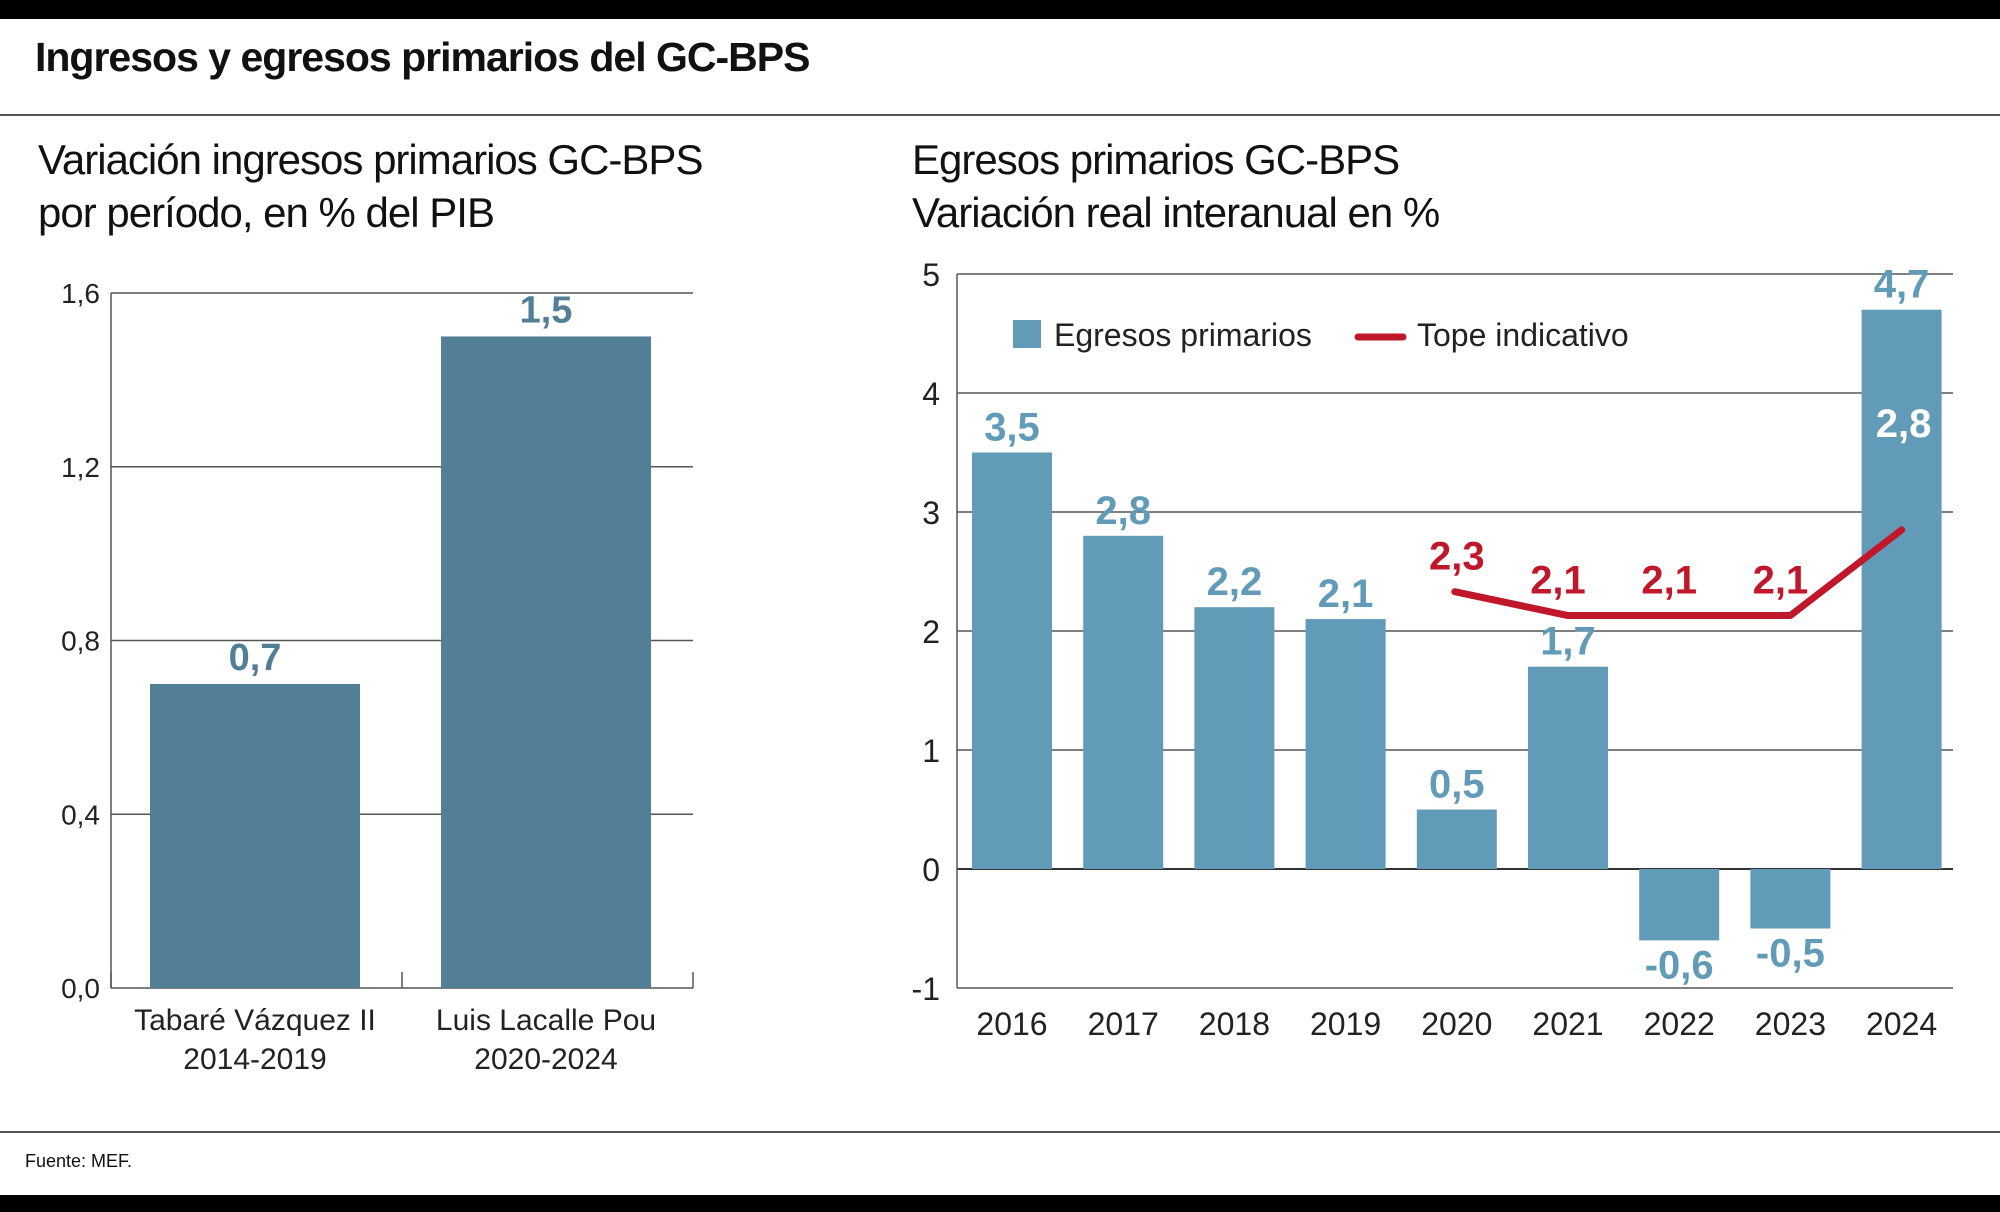 The width and height of the screenshot is (2000, 1212). Describe the element at coordinates (1000, 9) in the screenshot. I see `top-bar` at that location.